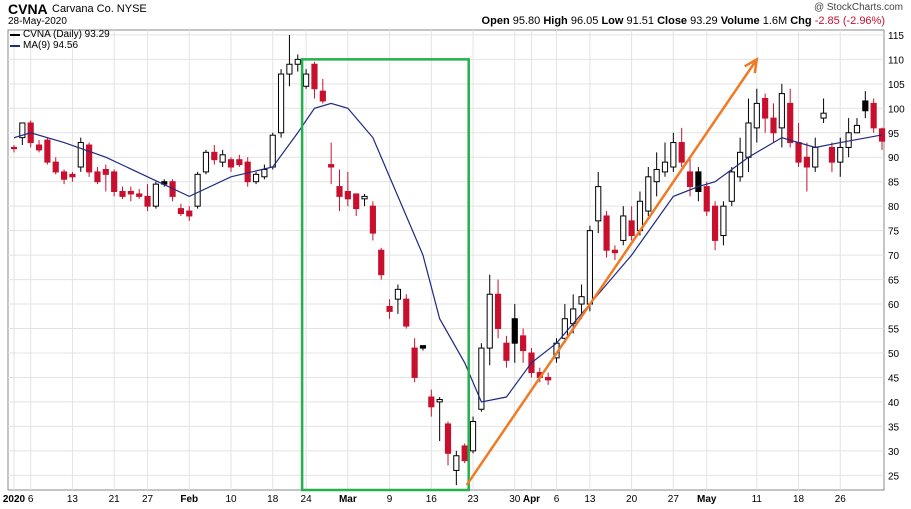 This screenshot has width=911, height=509. Describe the element at coordinates (896, 36) in the screenshot. I see `y-tick-label: 115` at that location.